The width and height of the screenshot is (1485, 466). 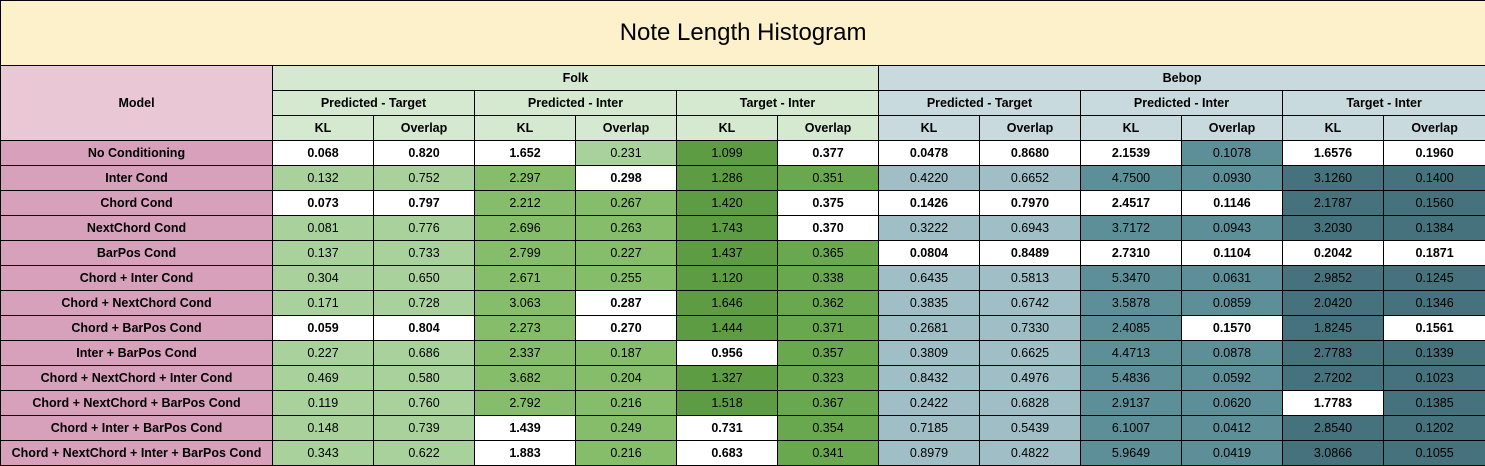 I want to click on group-header-bebop: Bebop, so click(x=1182, y=78).